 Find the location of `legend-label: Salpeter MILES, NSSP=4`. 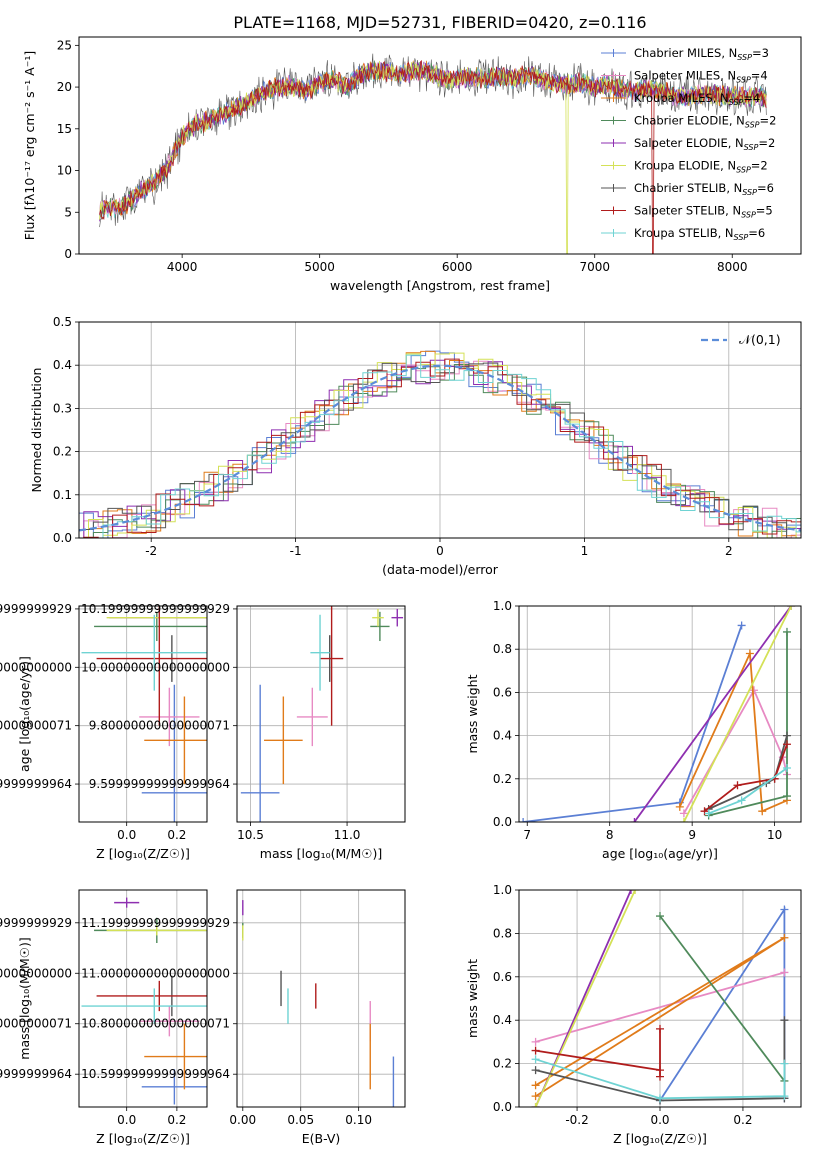

legend-label: Salpeter MILES, NSSP=4 is located at coordinates (701, 77).